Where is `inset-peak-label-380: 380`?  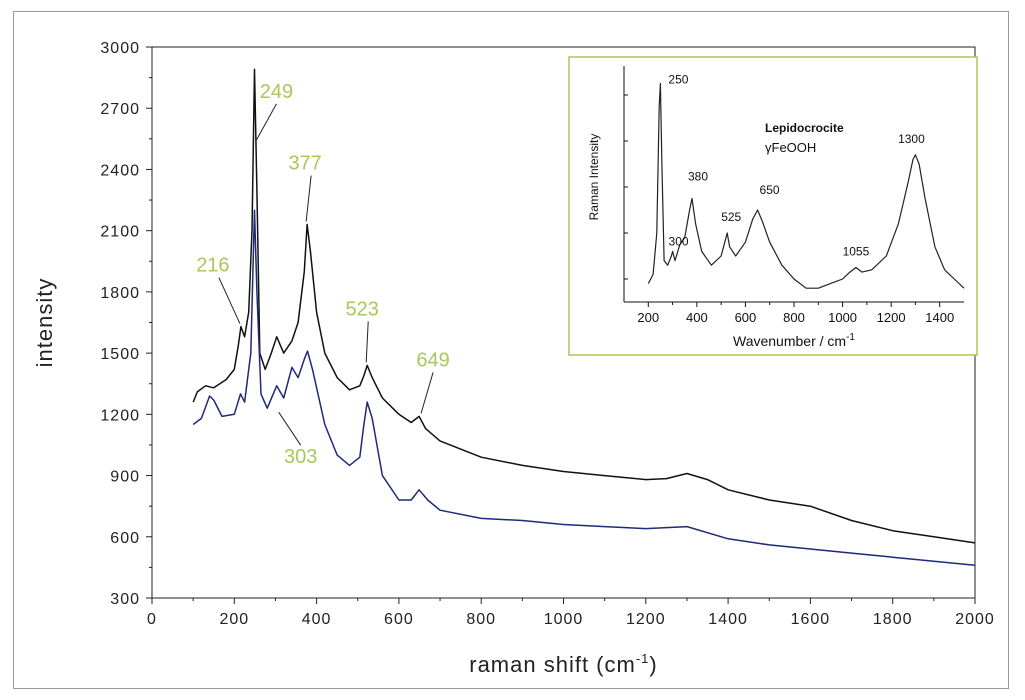 inset-peak-label-380: 380 is located at coordinates (698, 177).